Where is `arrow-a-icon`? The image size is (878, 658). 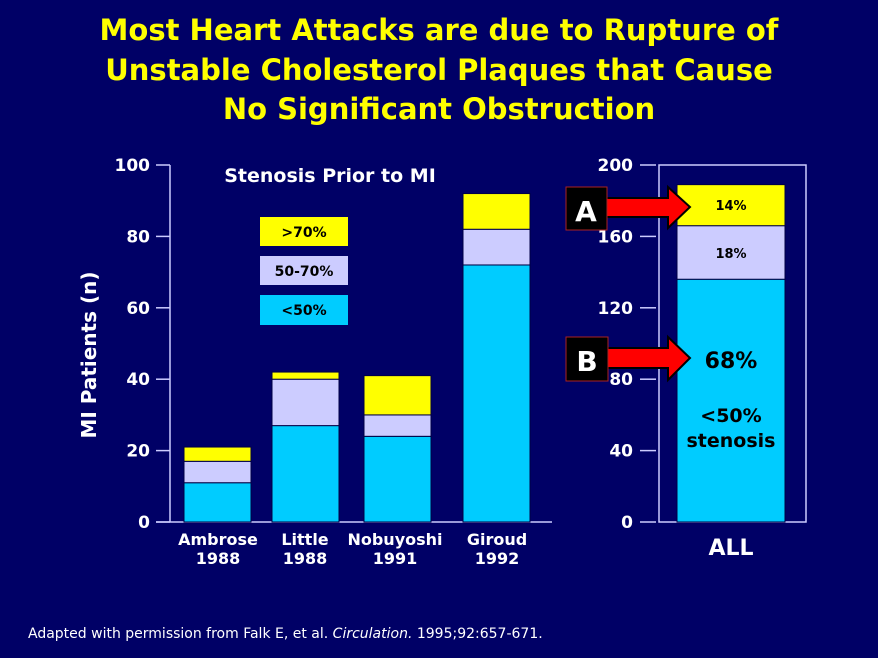 arrow-a-icon is located at coordinates (648, 207).